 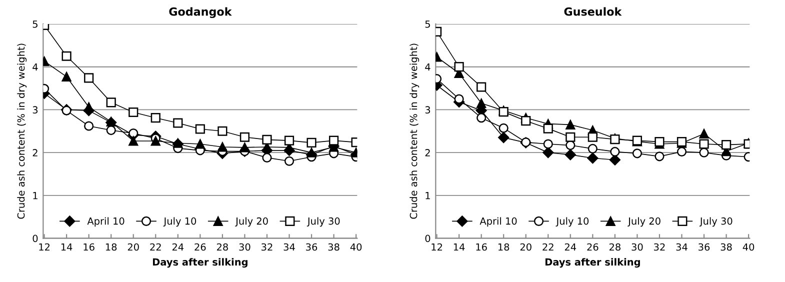 I want to click on chart-title: Godangok, so click(x=200, y=12).